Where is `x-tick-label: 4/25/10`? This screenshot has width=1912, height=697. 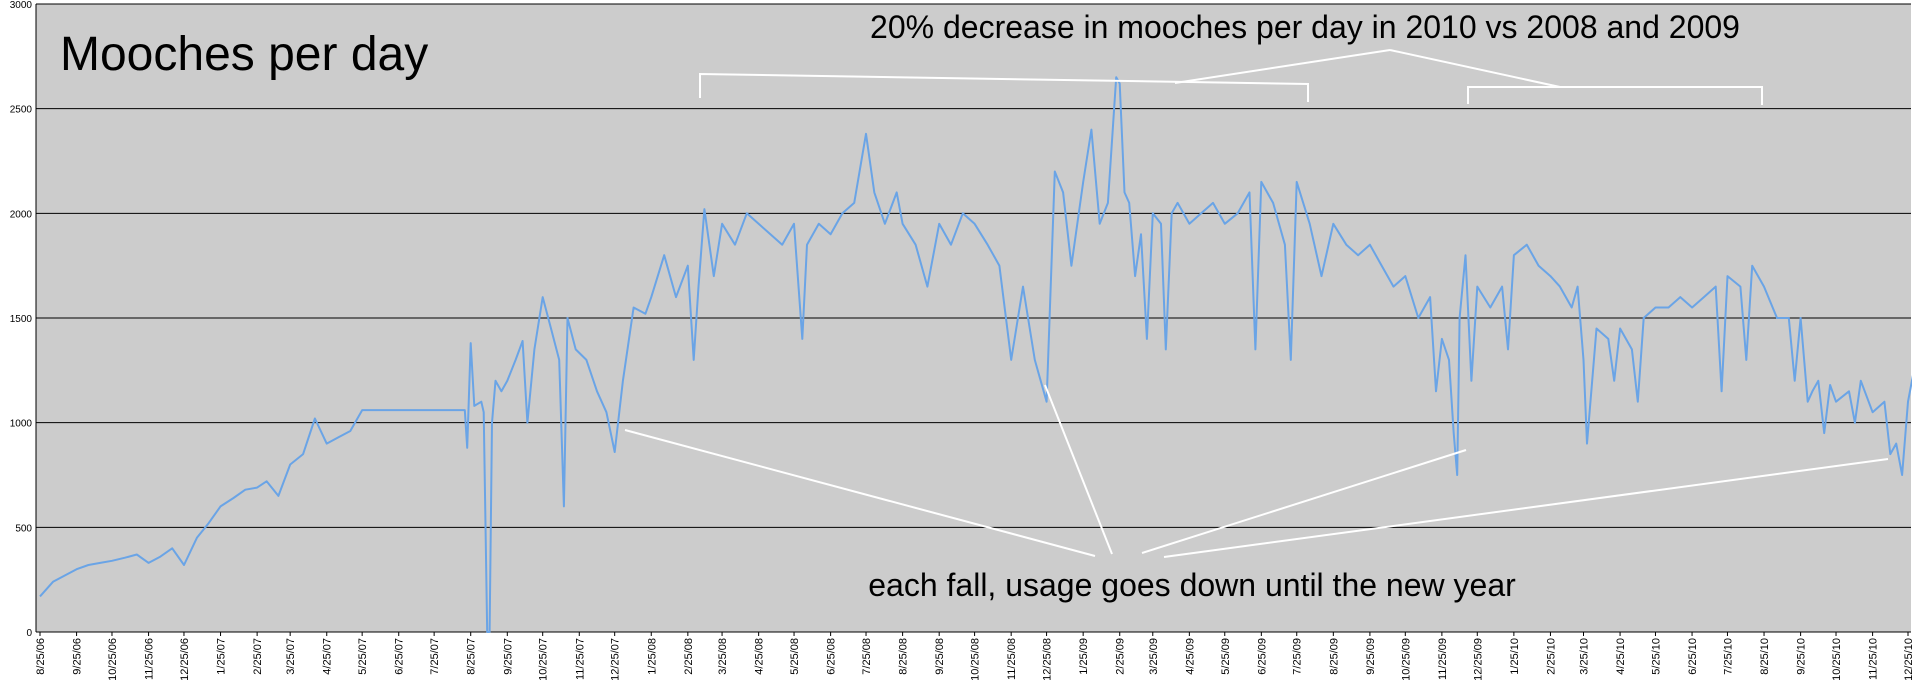 x-tick-label: 4/25/10 is located at coordinates (1621, 656).